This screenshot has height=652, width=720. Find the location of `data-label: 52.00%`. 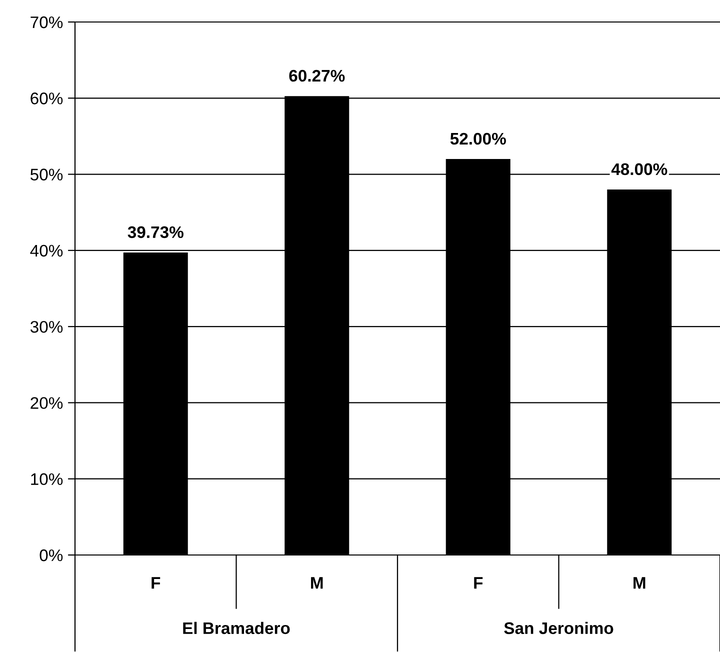

data-label: 52.00% is located at coordinates (478, 138).